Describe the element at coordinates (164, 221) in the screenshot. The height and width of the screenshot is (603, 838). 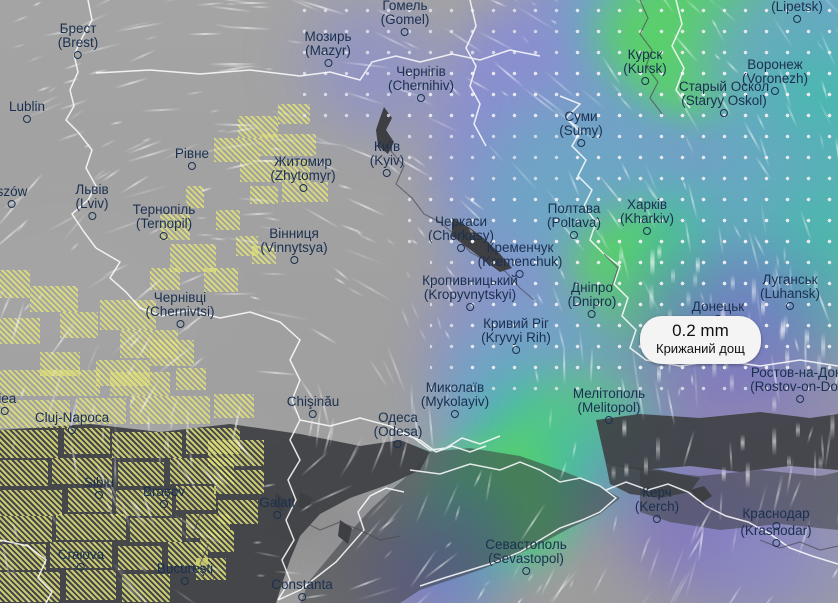
I see `city-label: Тернопіль (Ternopil)` at that location.